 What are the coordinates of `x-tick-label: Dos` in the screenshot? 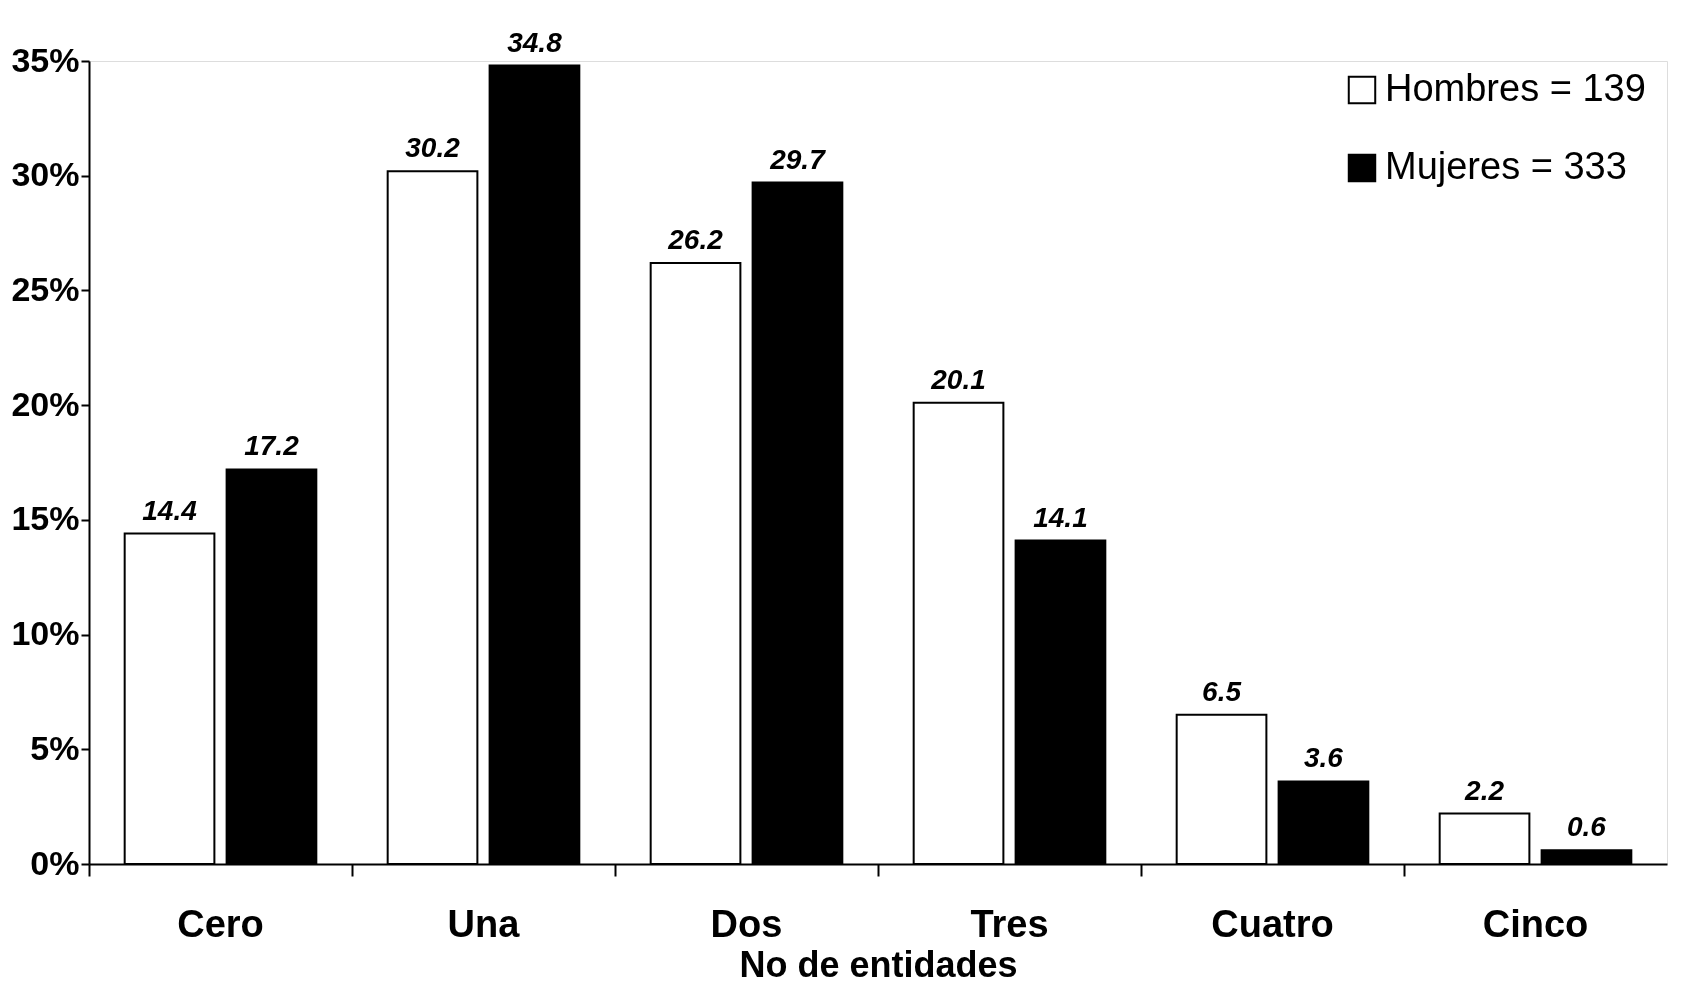 It's located at (746, 923).